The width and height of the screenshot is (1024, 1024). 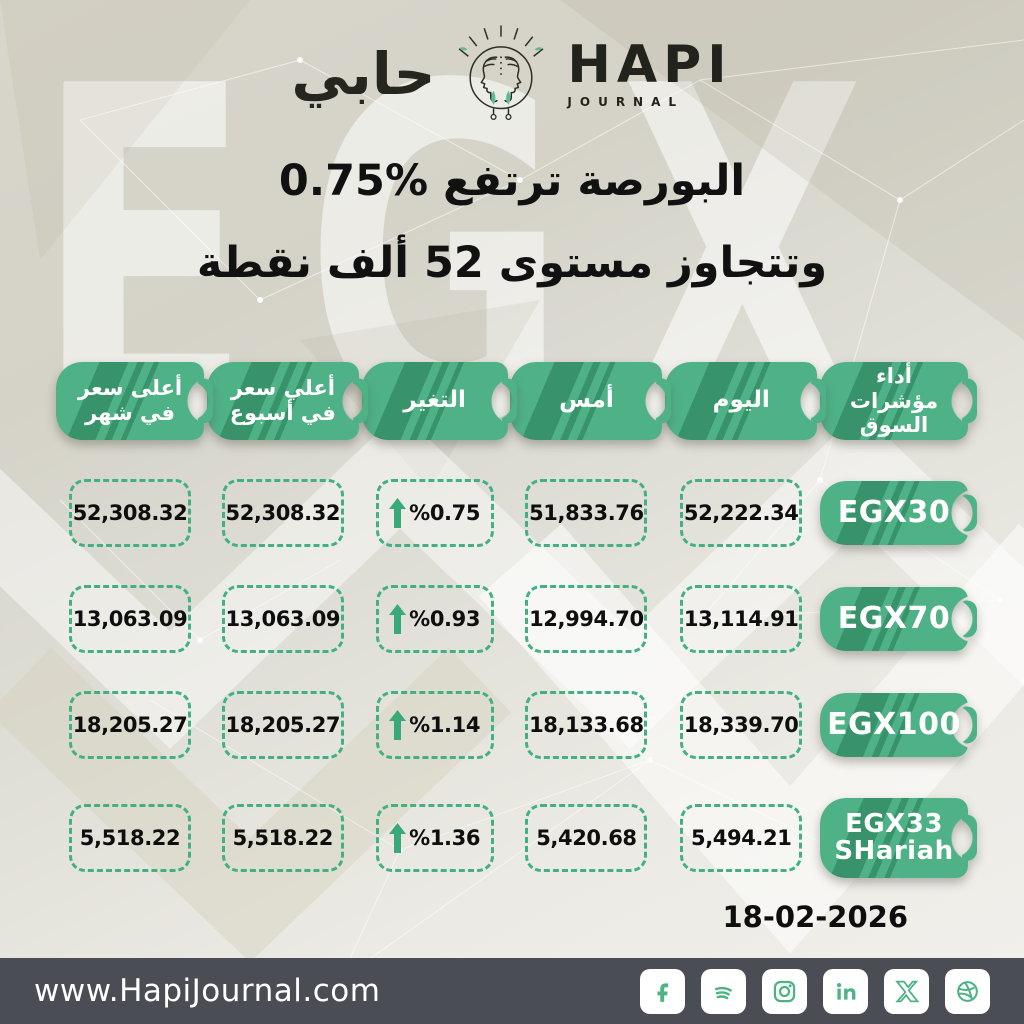 What do you see at coordinates (894, 401) in the screenshot?
I see `column-header-market: أداء مؤشرات السوق` at bounding box center [894, 401].